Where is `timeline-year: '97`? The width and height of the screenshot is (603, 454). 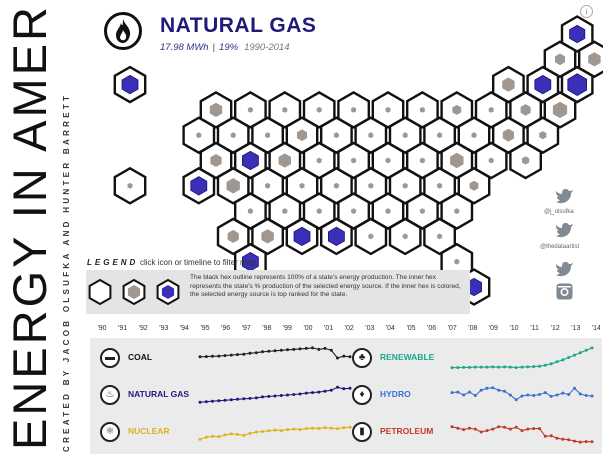 timeline-year: '97 is located at coordinates (246, 328).